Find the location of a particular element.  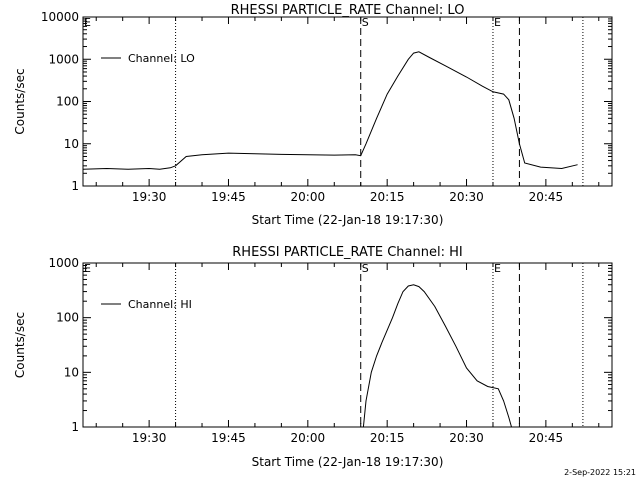

y-tick-label: 10000 is located at coordinates (60, 17).